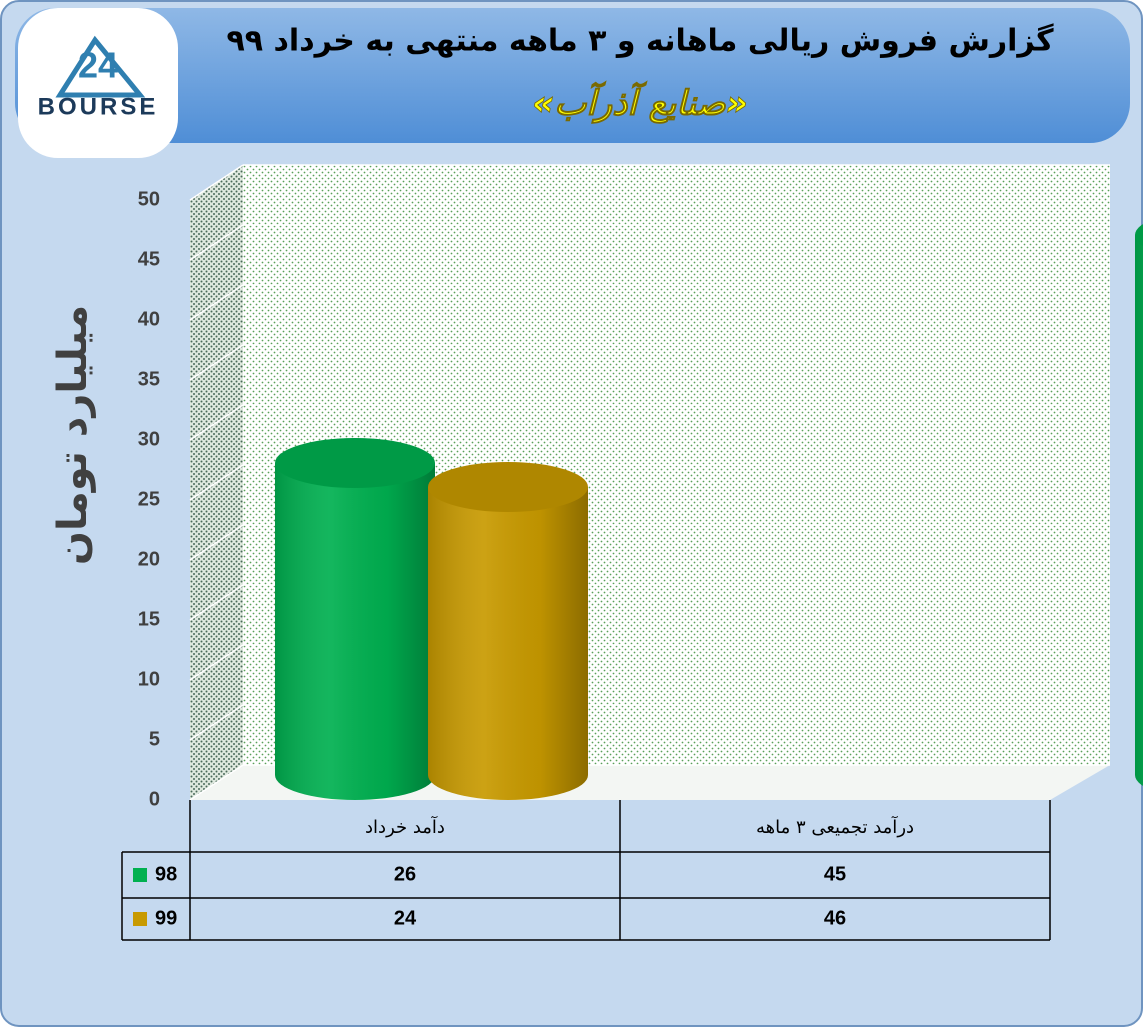 Image resolution: width=1143 pixels, height=1027 pixels. Describe the element at coordinates (73, 435) in the screenshot. I see `y-axis-label: میلیارد تومان` at that location.